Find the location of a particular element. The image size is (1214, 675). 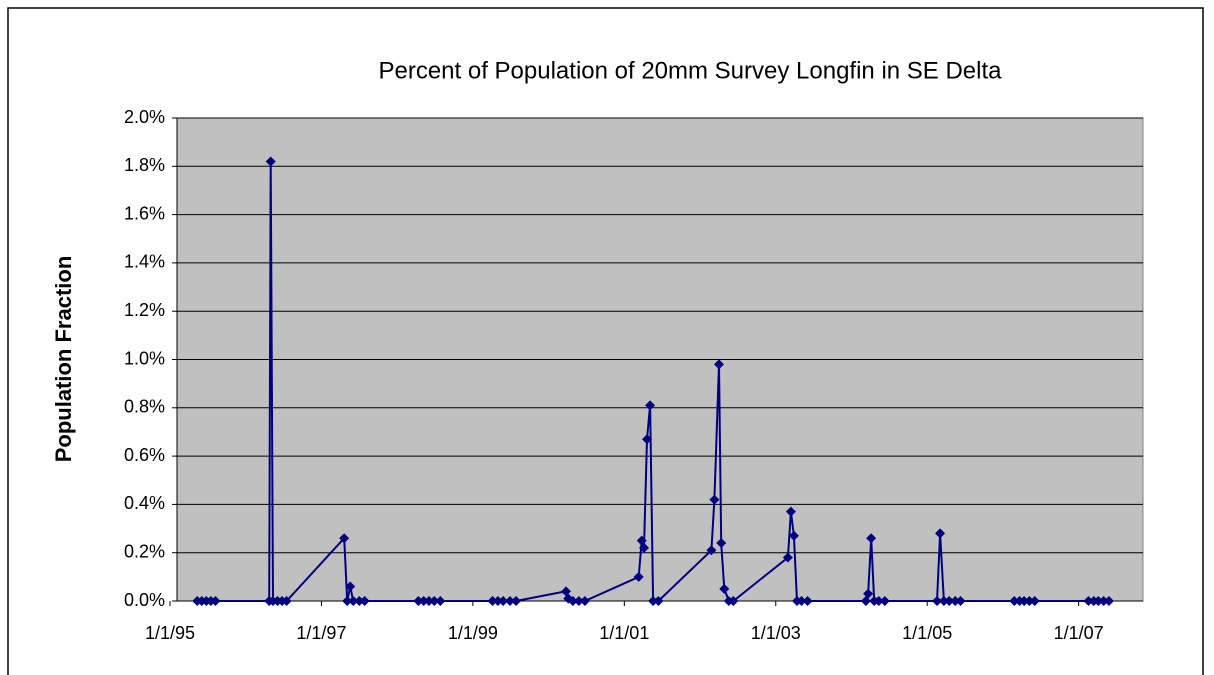

y-axis-label: Population Fraction is located at coordinates (63, 359).